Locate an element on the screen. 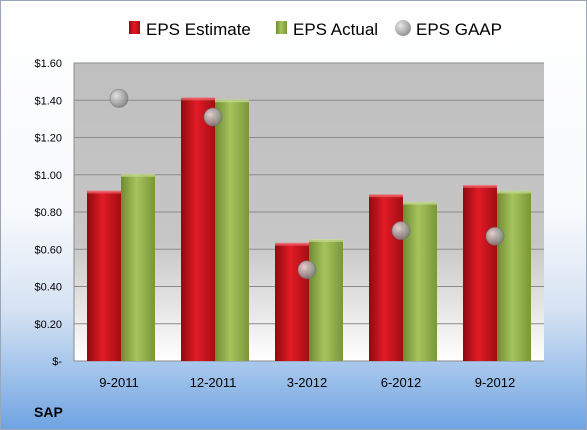 Image resolution: width=587 pixels, height=430 pixels. y-tick-label: $1.60 is located at coordinates (48, 64).